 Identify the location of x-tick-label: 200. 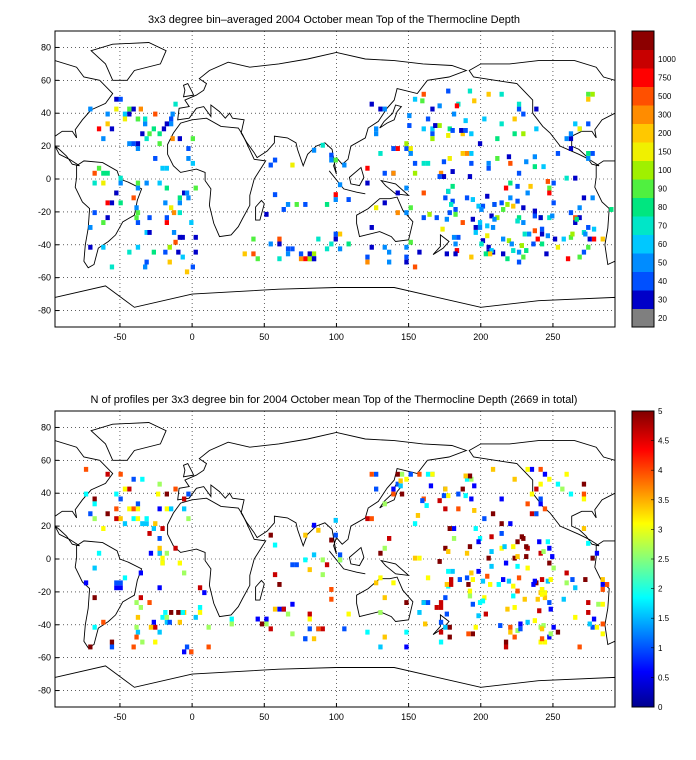
(480, 337).